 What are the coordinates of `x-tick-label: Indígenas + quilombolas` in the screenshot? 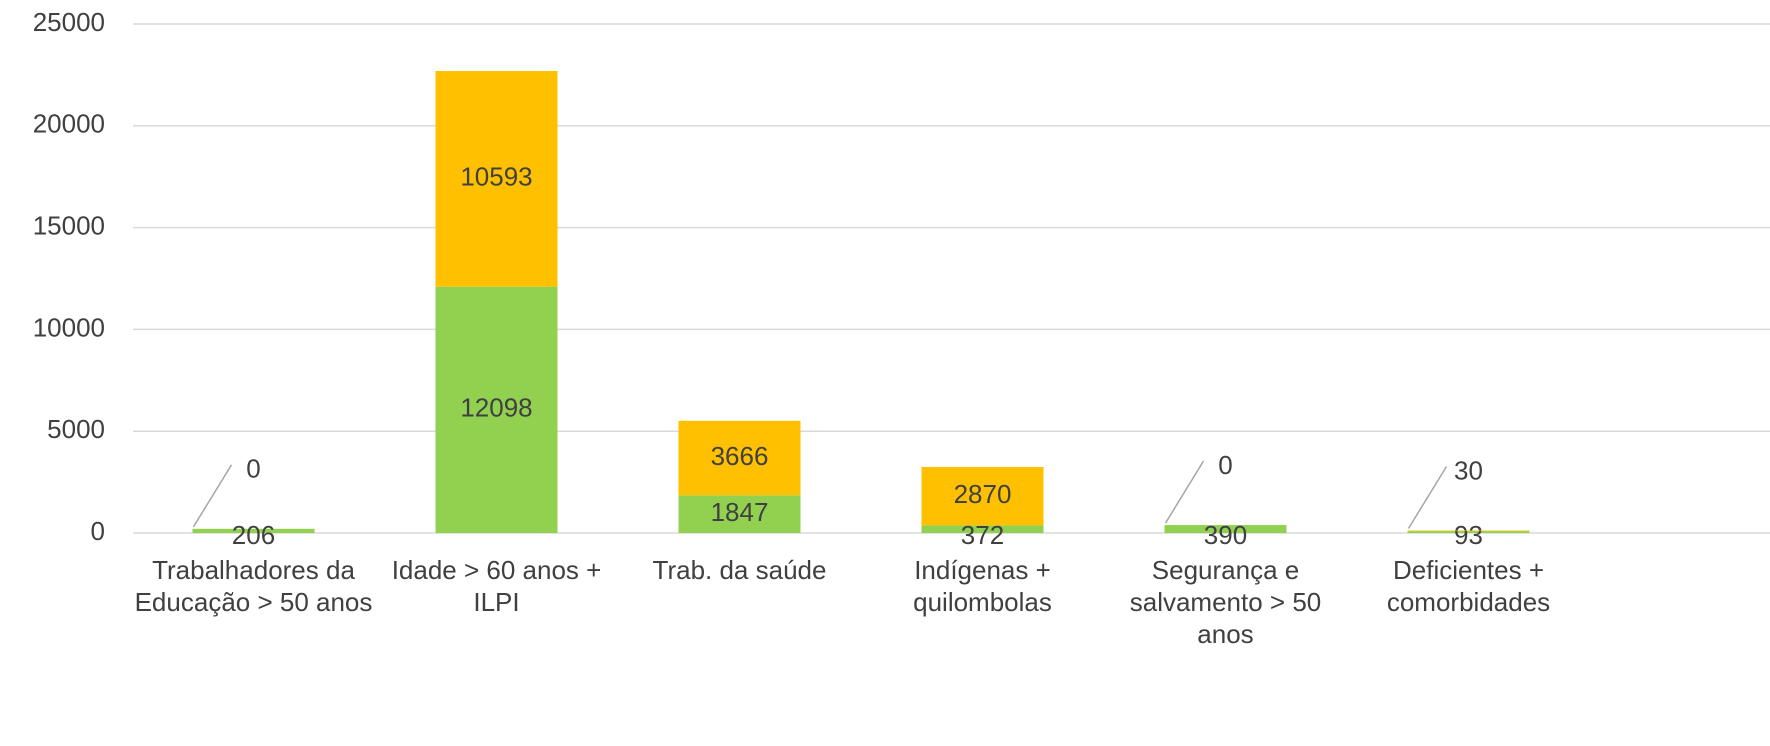 It's located at (982, 586).